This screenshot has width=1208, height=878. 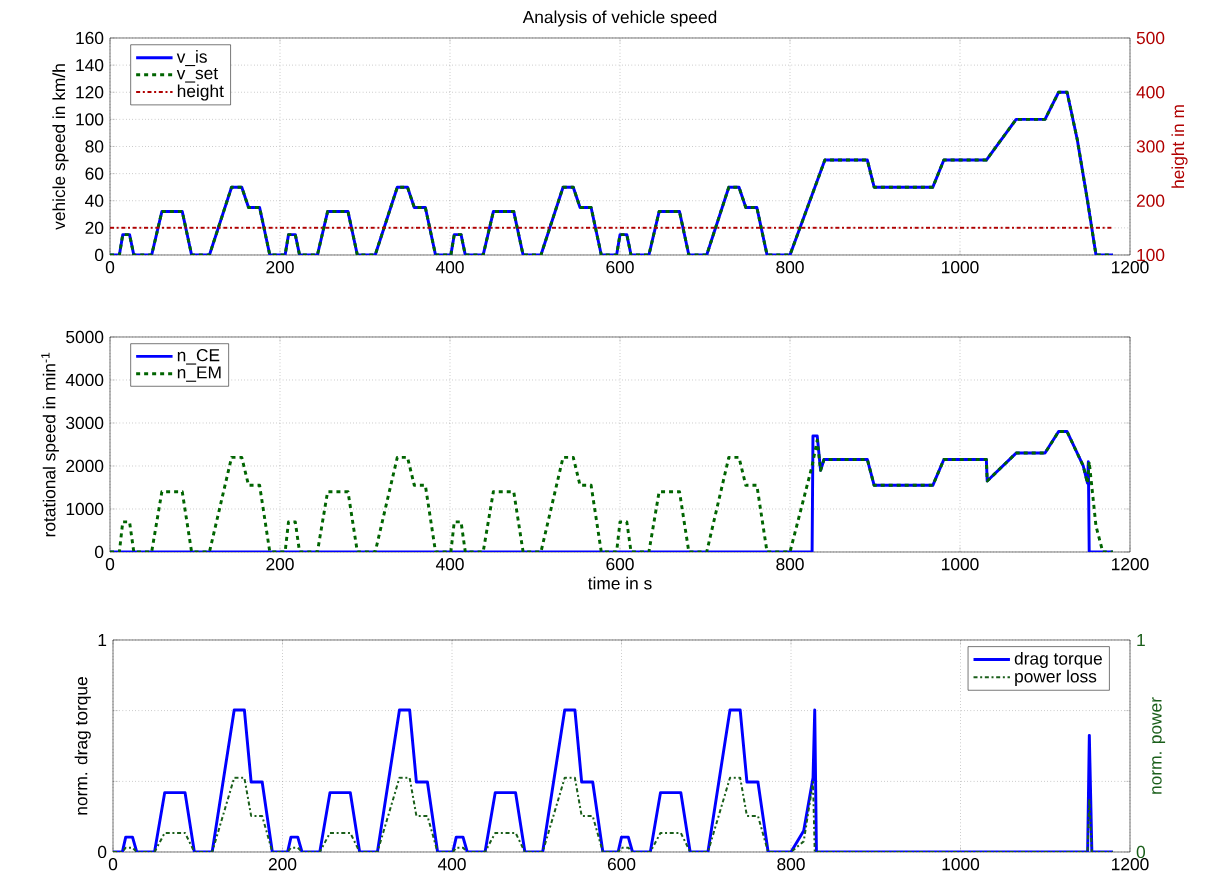 I want to click on y2-tick-label: 400, so click(x=1150, y=92).